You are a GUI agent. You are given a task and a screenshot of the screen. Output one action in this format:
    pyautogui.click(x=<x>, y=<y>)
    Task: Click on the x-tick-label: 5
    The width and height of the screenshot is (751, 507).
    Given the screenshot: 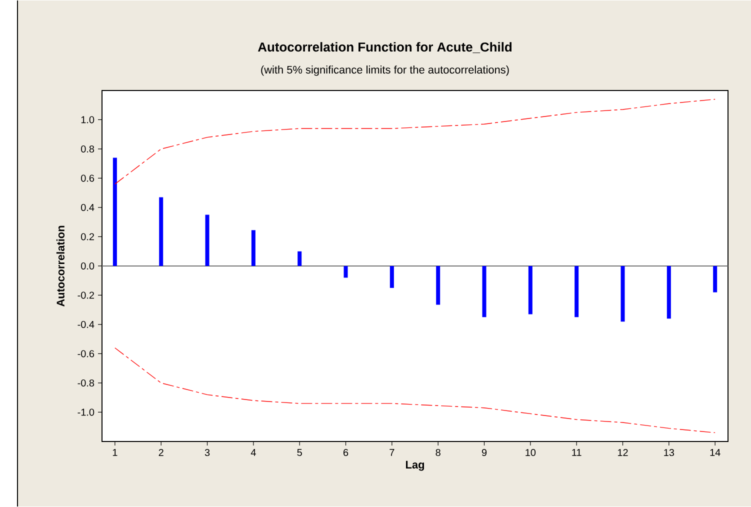 What is the action you would take?
    pyautogui.click(x=299, y=452)
    